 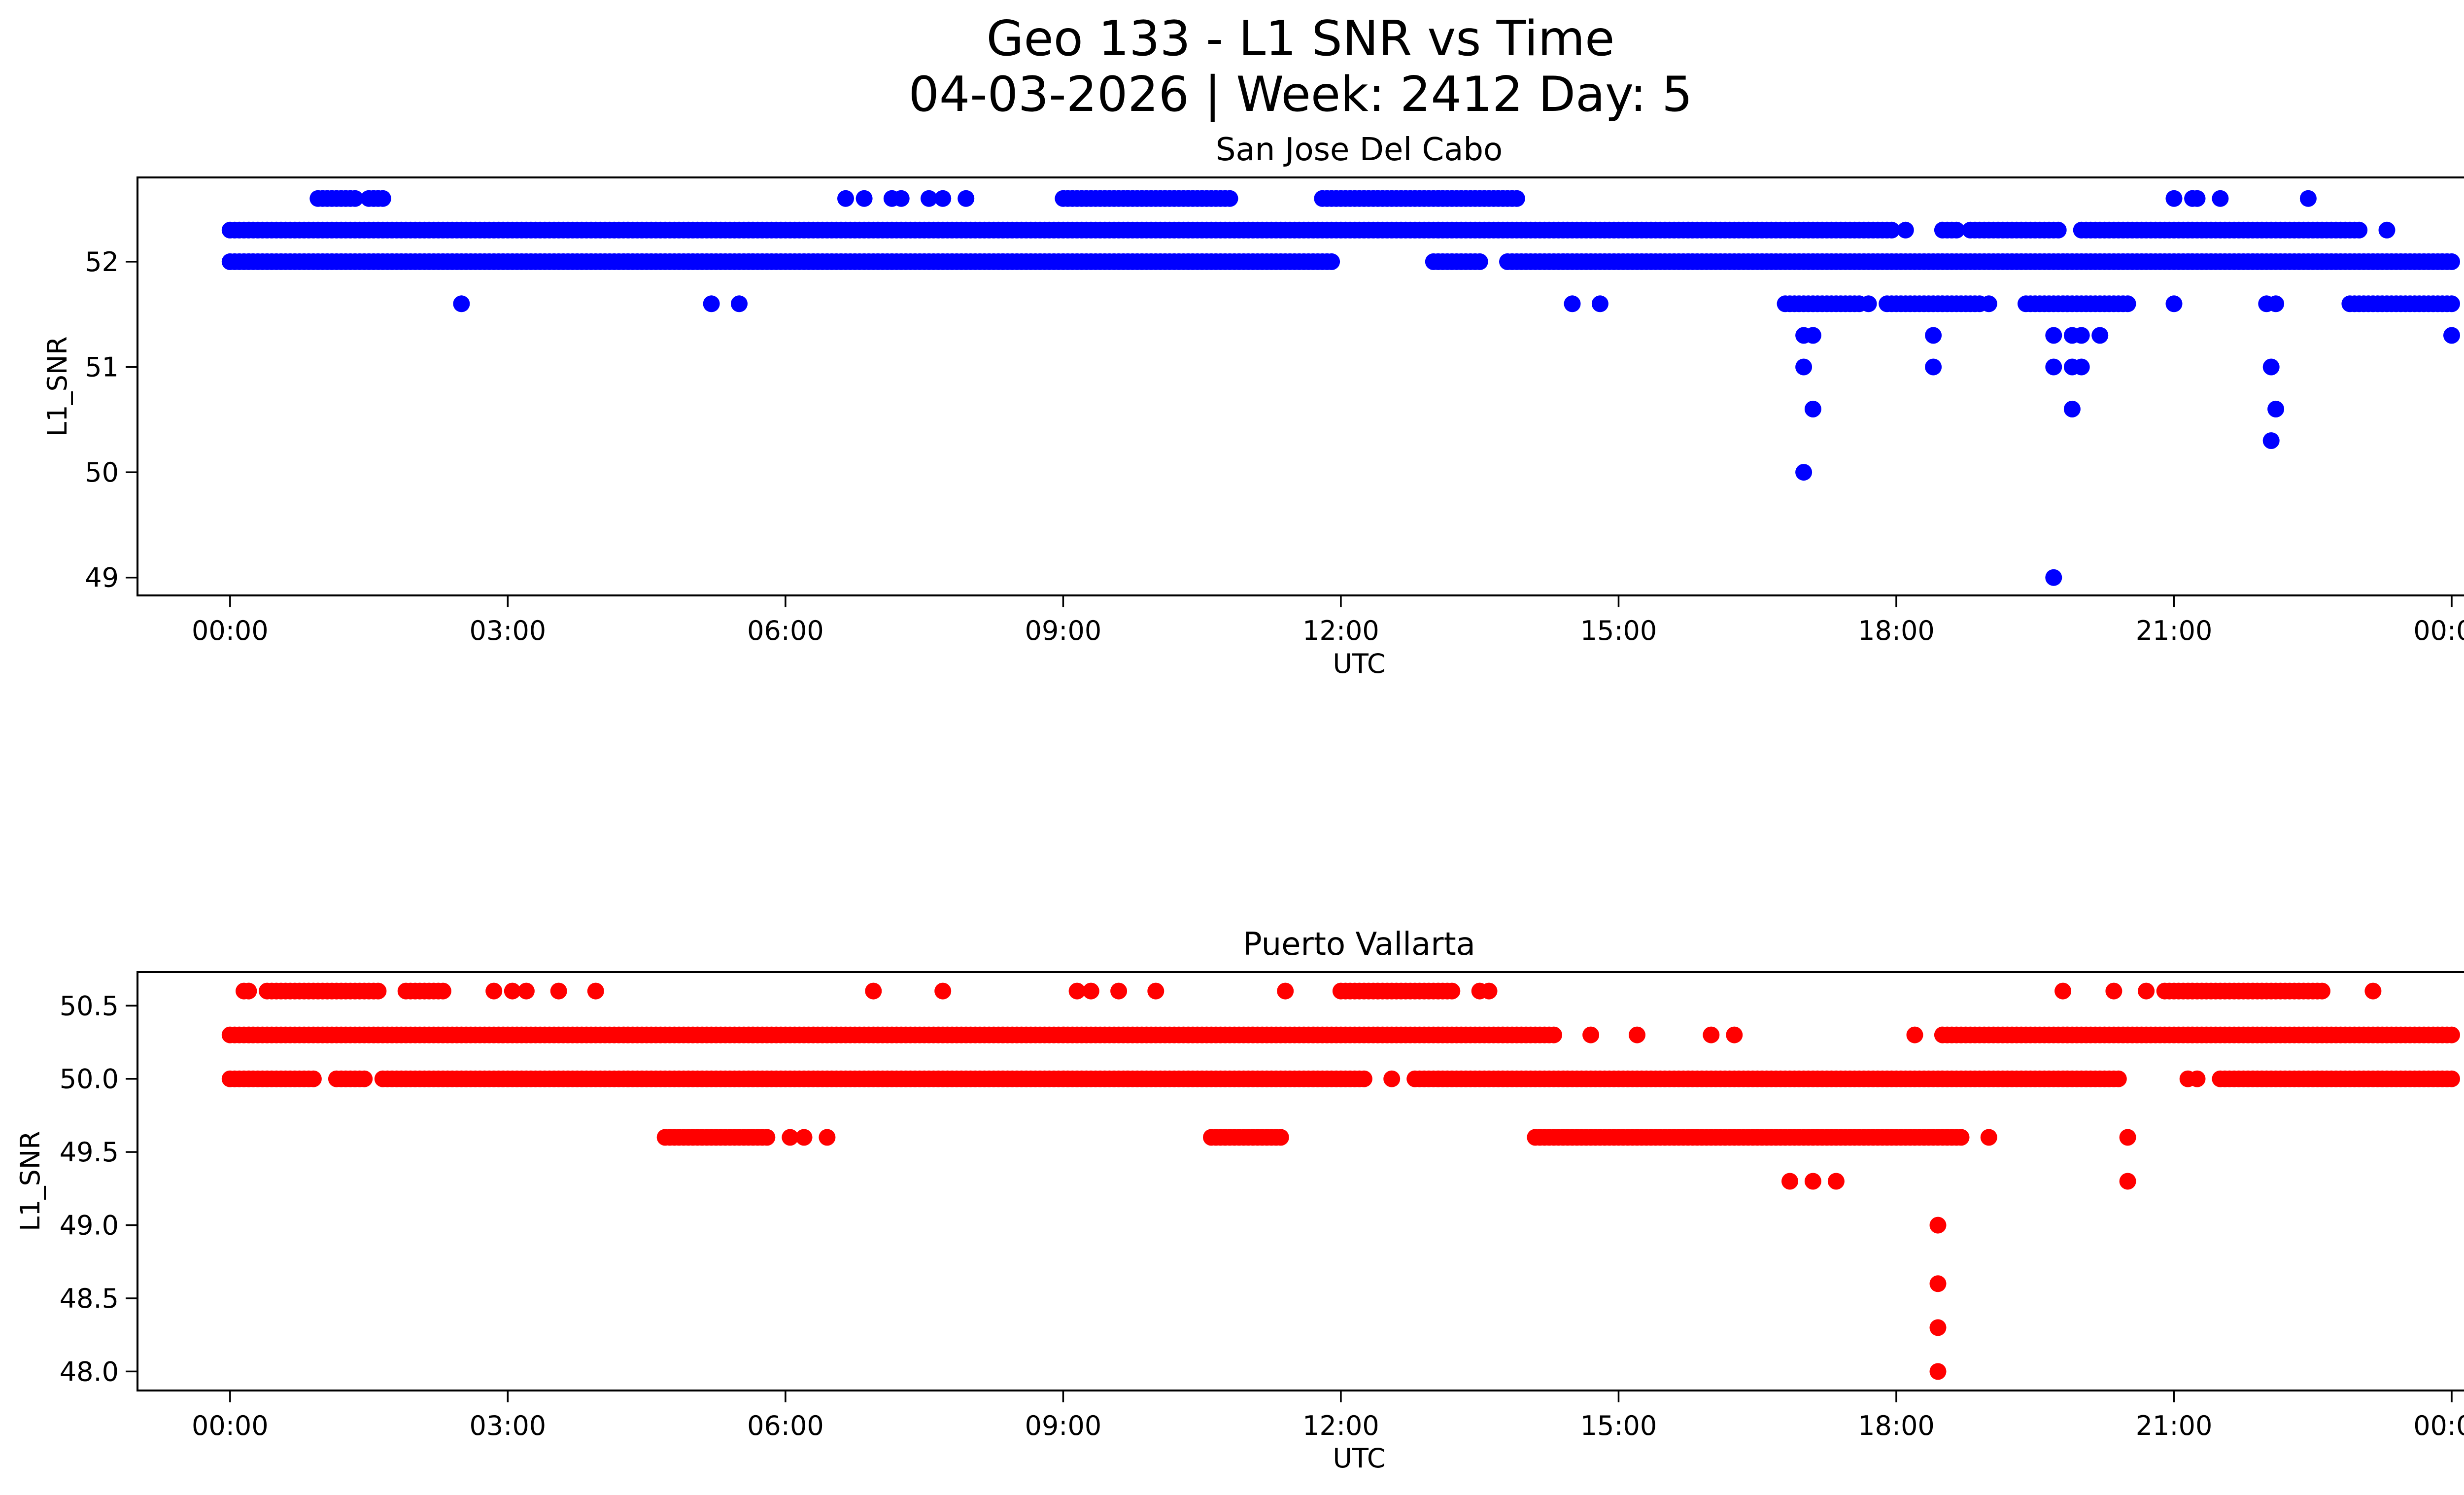 What do you see at coordinates (1618, 1425) in the screenshot?
I see `x-tick-label: 15:00` at bounding box center [1618, 1425].